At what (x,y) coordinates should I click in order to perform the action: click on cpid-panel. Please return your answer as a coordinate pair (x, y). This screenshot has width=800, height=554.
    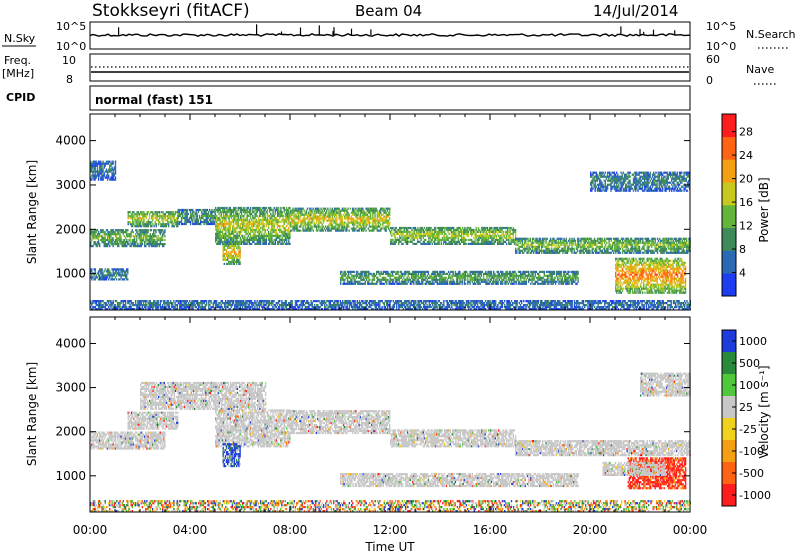
    Looking at the image, I should click on (390, 98).